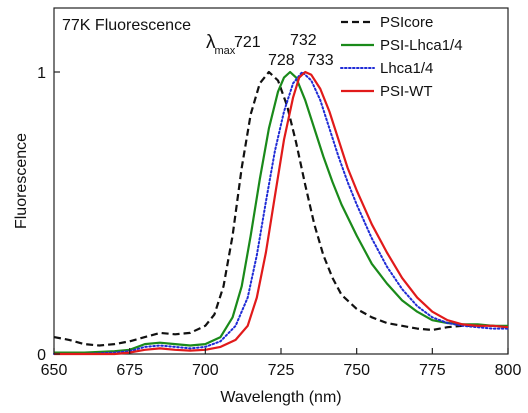 The height and width of the screenshot is (413, 528). Describe the element at coordinates (421, 45) in the screenshot. I see `legend-label-psi-lhca14: PSI-Lhca1/4` at that location.